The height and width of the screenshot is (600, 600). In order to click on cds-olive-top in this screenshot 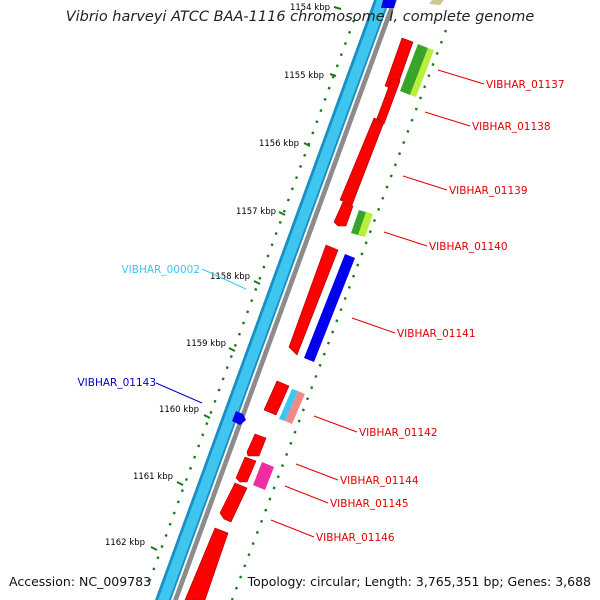, I will do `click(436, 2)`.